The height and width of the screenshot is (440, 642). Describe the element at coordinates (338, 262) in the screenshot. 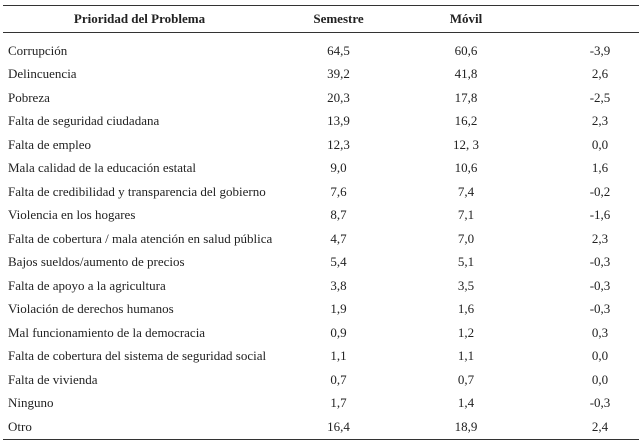

I see `value-cell: 5,4` at that location.